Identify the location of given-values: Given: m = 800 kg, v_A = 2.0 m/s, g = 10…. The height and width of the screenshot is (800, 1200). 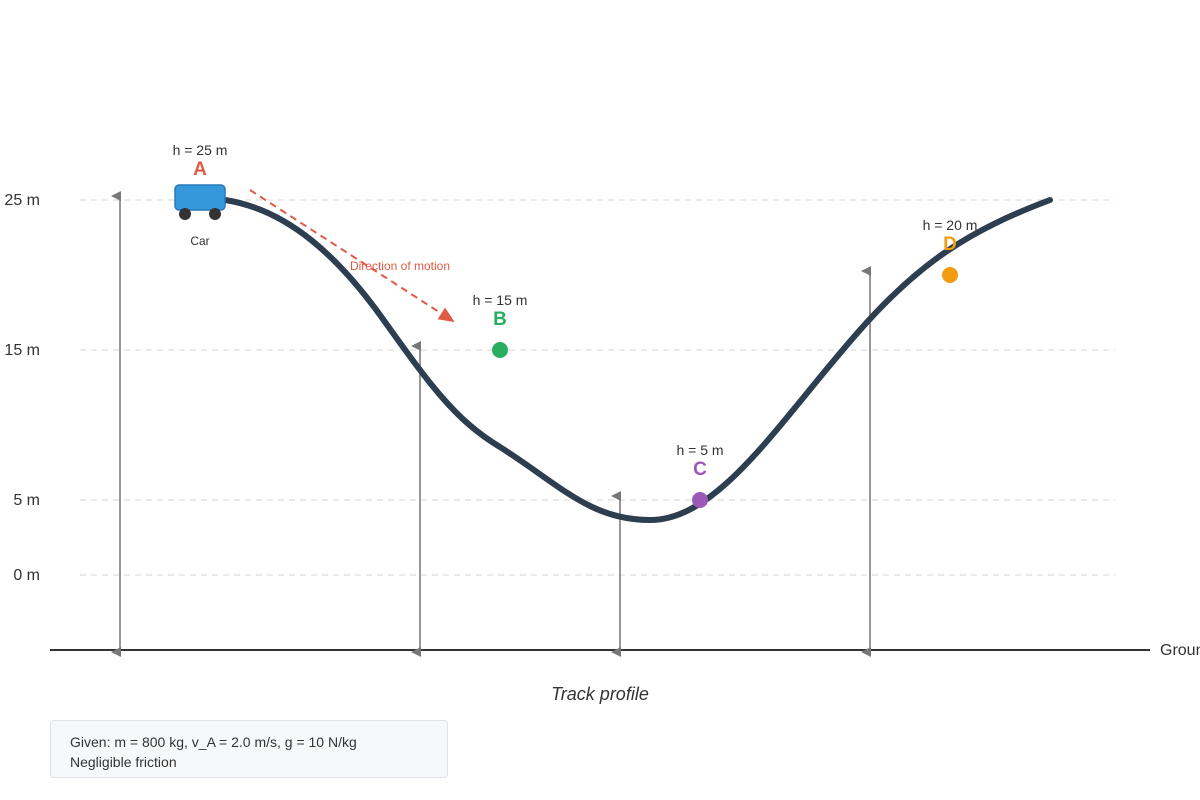
(213, 742).